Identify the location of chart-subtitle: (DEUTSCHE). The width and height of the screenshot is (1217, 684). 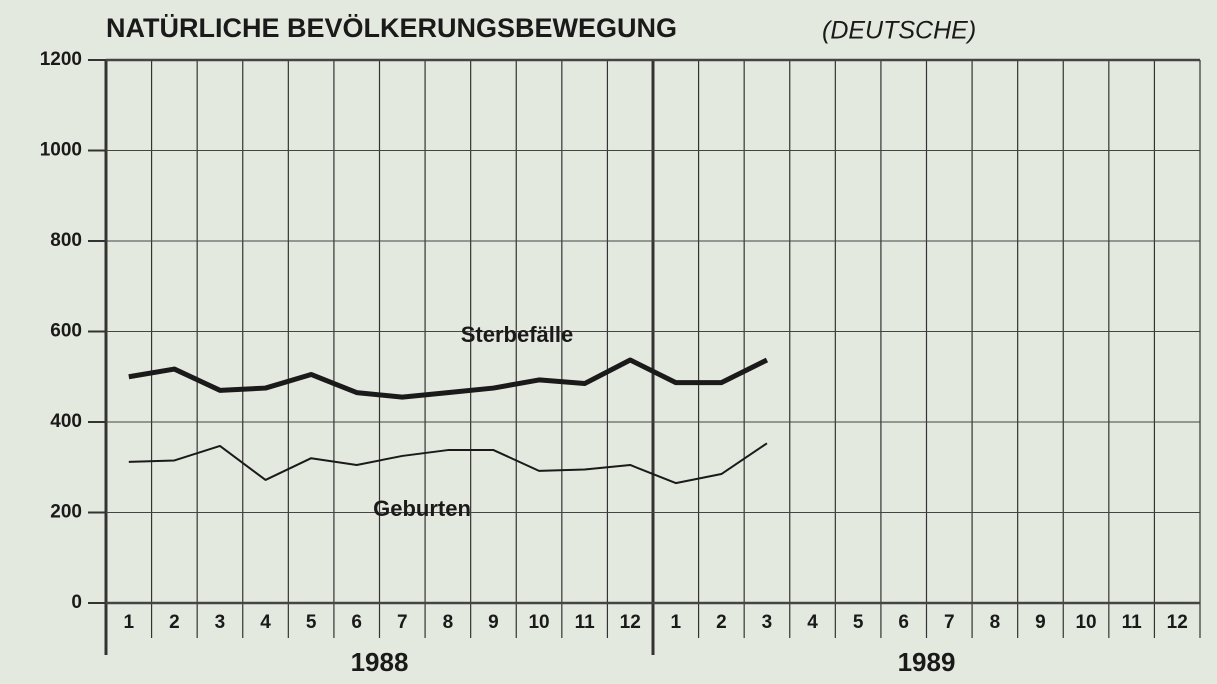
(899, 31).